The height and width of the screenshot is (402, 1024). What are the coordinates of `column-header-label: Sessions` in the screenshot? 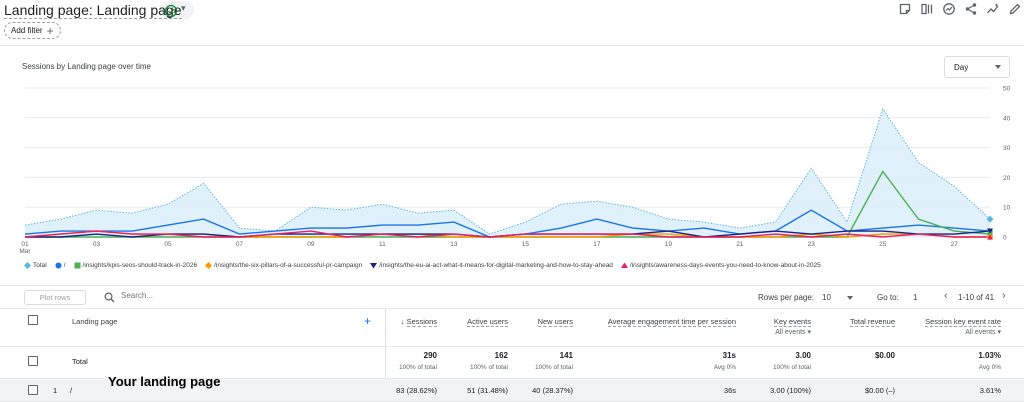 It's located at (421, 322).